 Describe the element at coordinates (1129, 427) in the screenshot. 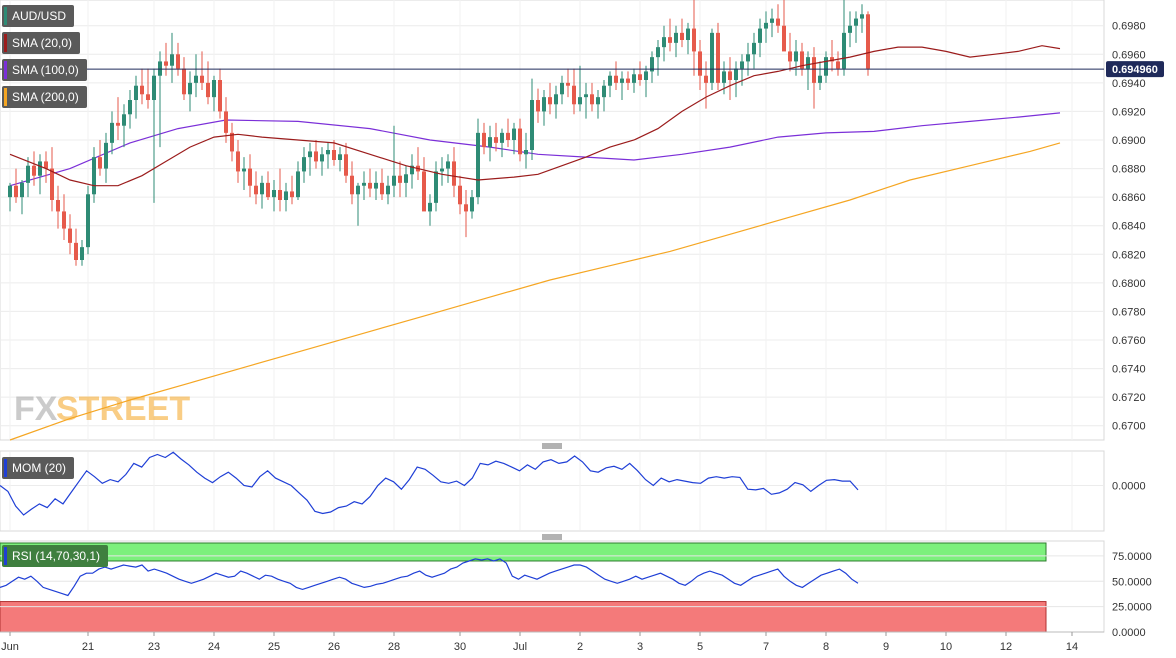

I see `price-tick-label: 0.6700` at that location.